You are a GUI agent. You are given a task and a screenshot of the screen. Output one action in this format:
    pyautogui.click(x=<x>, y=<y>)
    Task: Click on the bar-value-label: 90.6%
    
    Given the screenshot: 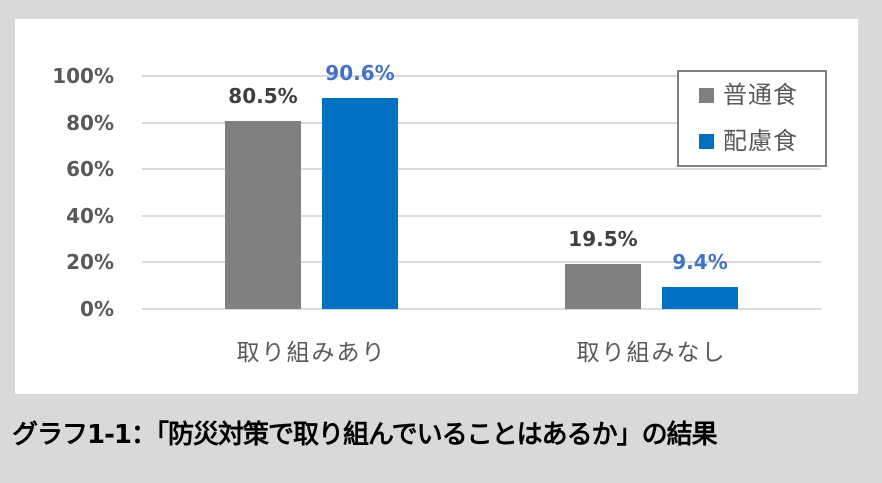 What is the action you would take?
    pyautogui.click(x=360, y=72)
    